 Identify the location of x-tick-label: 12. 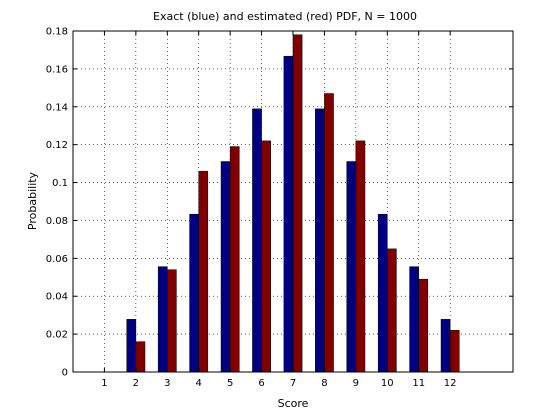
(450, 383).